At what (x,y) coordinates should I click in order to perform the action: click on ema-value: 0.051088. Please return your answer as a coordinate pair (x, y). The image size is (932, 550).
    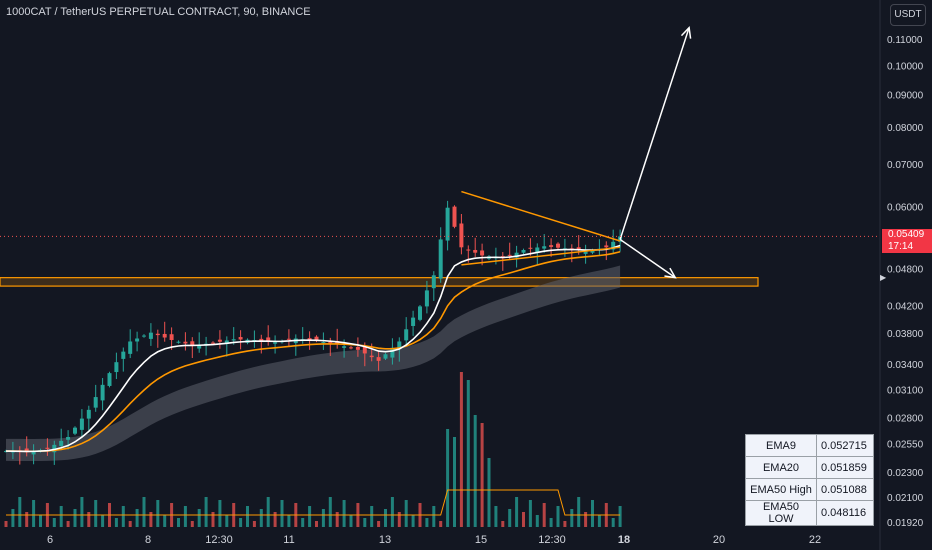
    Looking at the image, I should click on (845, 489).